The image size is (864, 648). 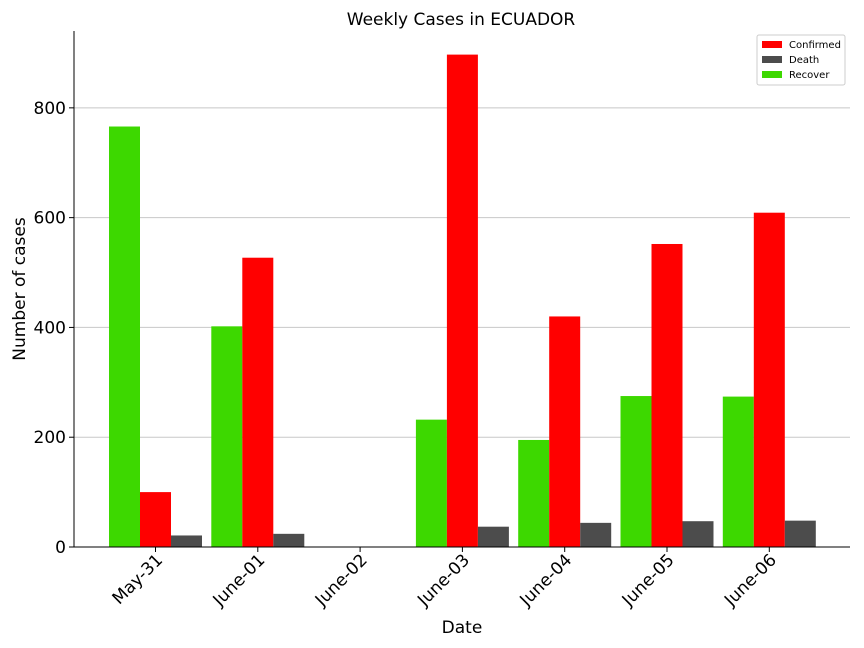 What do you see at coordinates (20, 289) in the screenshot?
I see `y-axis-title: Number of cases` at bounding box center [20, 289].